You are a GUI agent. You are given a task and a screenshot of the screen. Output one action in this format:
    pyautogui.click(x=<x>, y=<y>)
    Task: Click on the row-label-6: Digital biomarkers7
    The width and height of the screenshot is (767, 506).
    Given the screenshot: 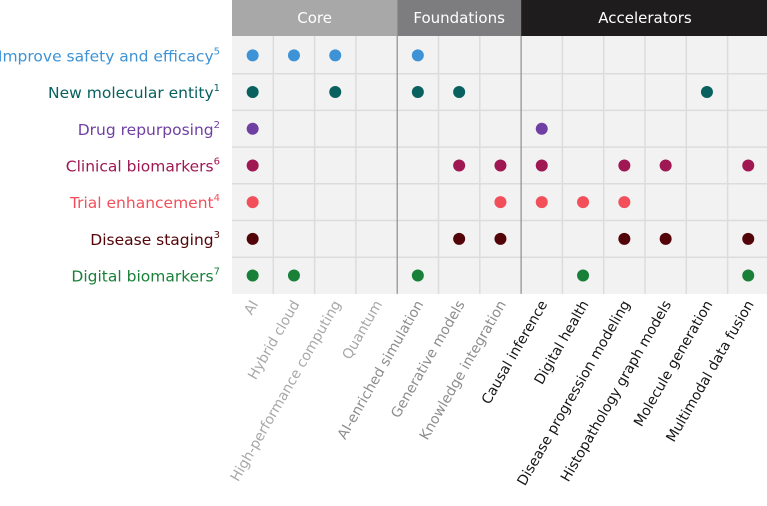 What is the action you would take?
    pyautogui.click(x=145, y=276)
    